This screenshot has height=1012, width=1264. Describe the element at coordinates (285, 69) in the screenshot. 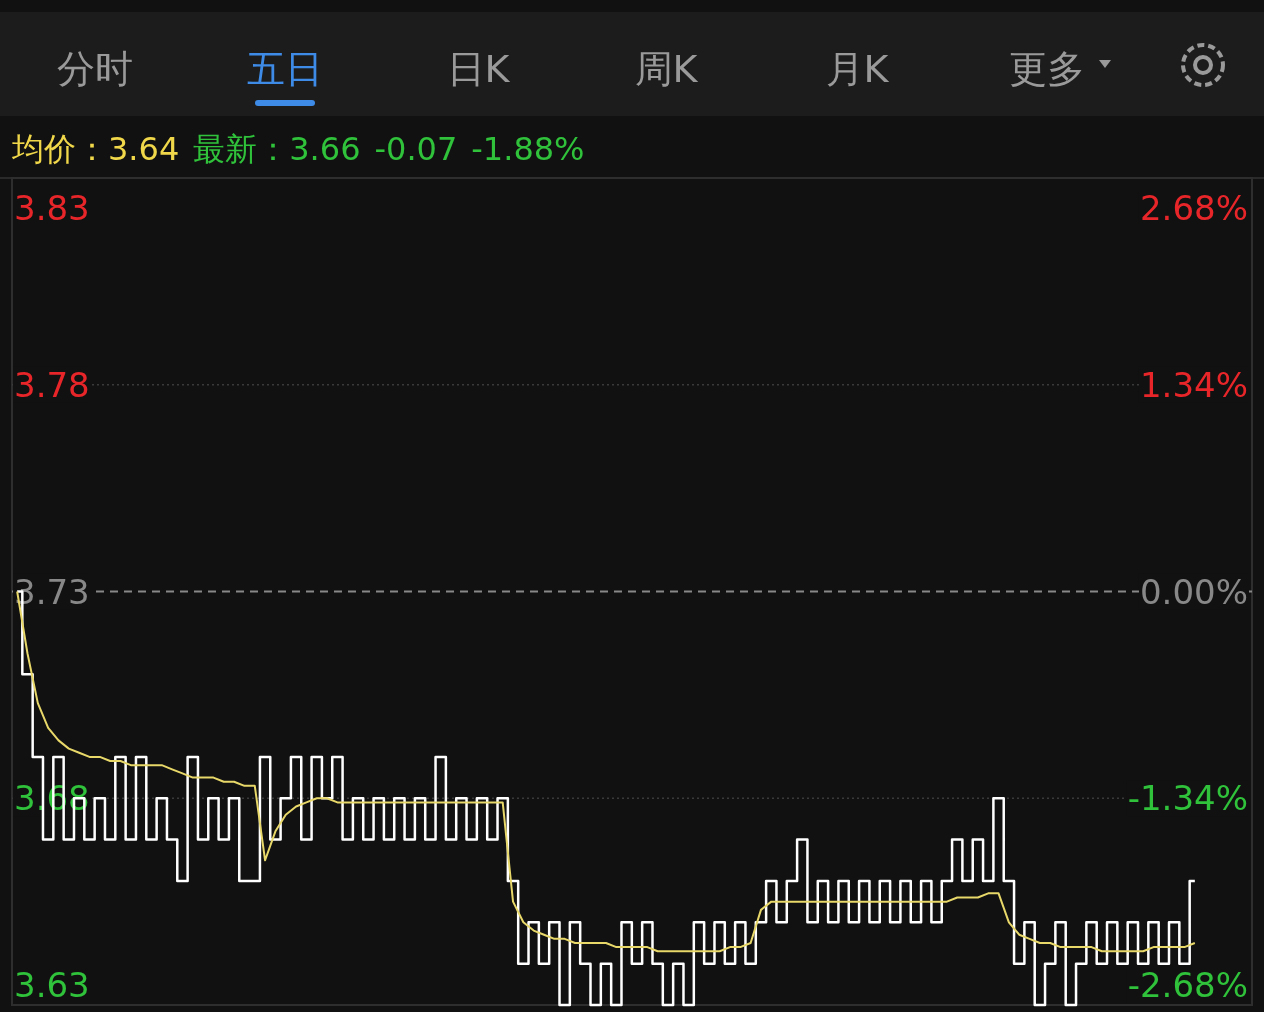

I see `text: 五日` at that location.